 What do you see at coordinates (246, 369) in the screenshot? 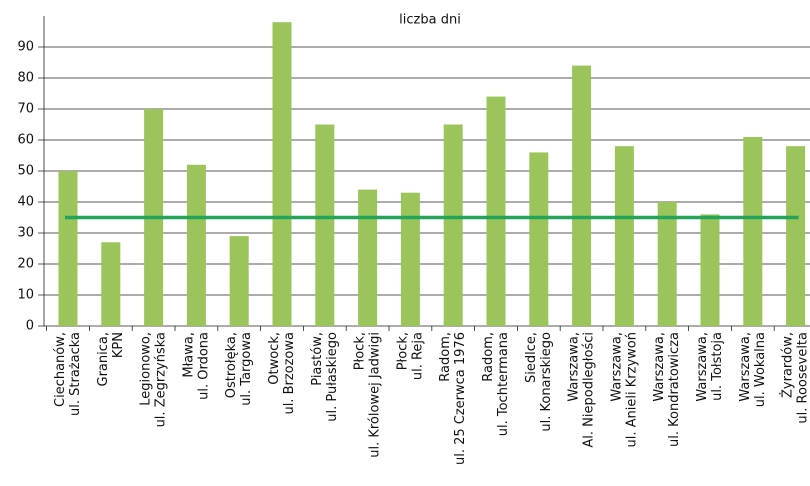
I see `x-tick-label: ul. Targowa` at bounding box center [246, 369].